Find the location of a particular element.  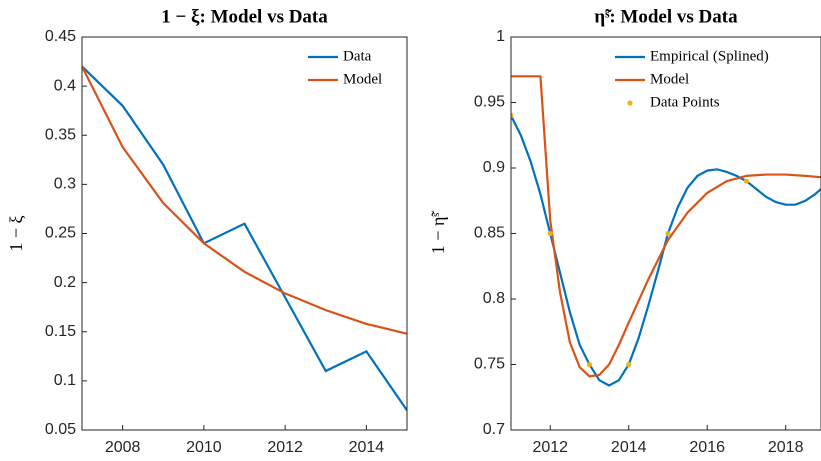

x-tick-label: 2016 is located at coordinates (707, 447).